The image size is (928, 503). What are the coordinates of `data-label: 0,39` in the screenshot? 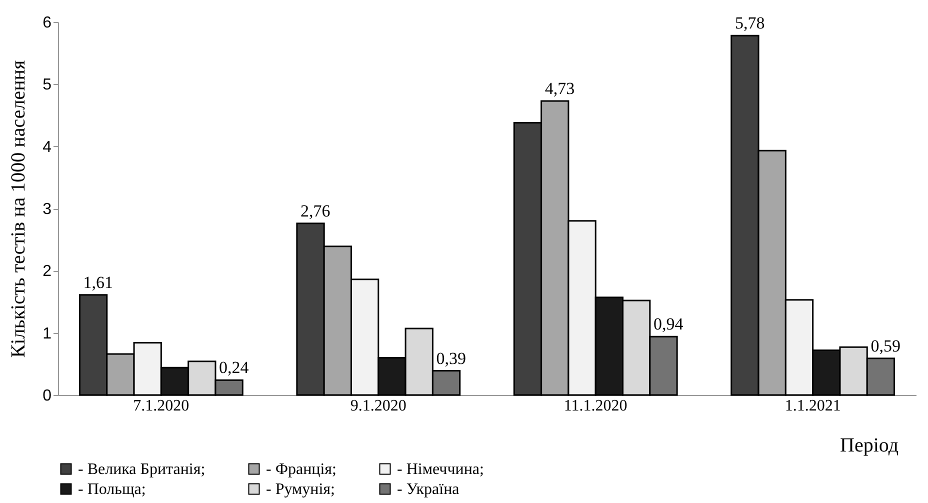 It's located at (451, 358).